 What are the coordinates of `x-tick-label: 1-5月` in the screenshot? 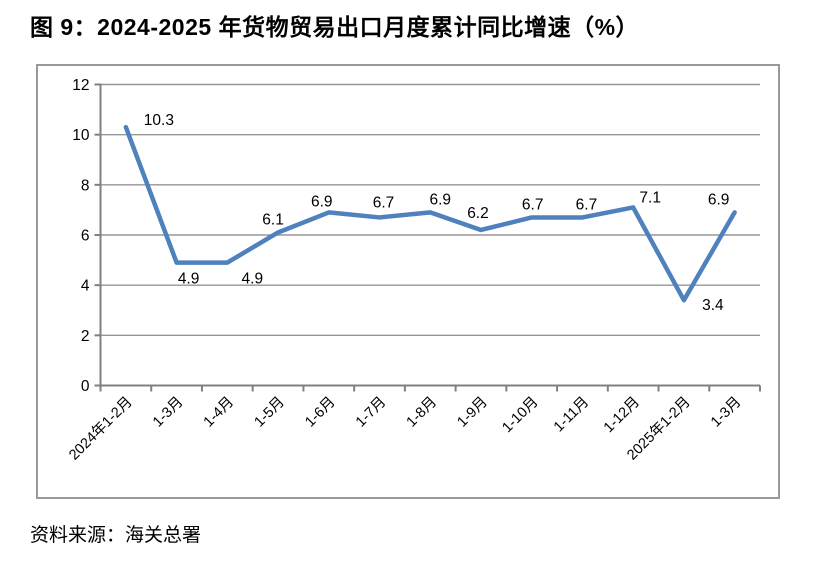 It's located at (269, 412).